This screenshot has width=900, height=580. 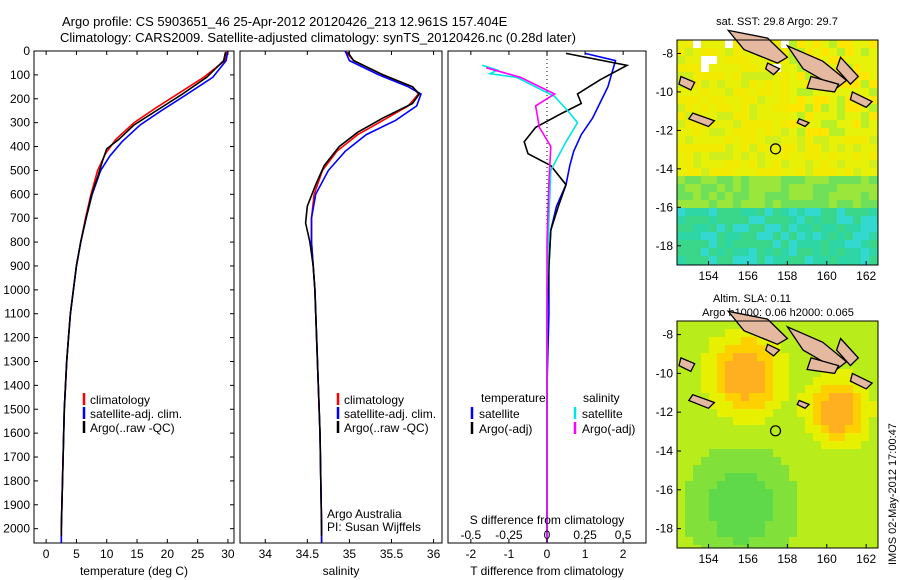 I want to click on depth-tick-label: 1000, so click(x=16, y=290).